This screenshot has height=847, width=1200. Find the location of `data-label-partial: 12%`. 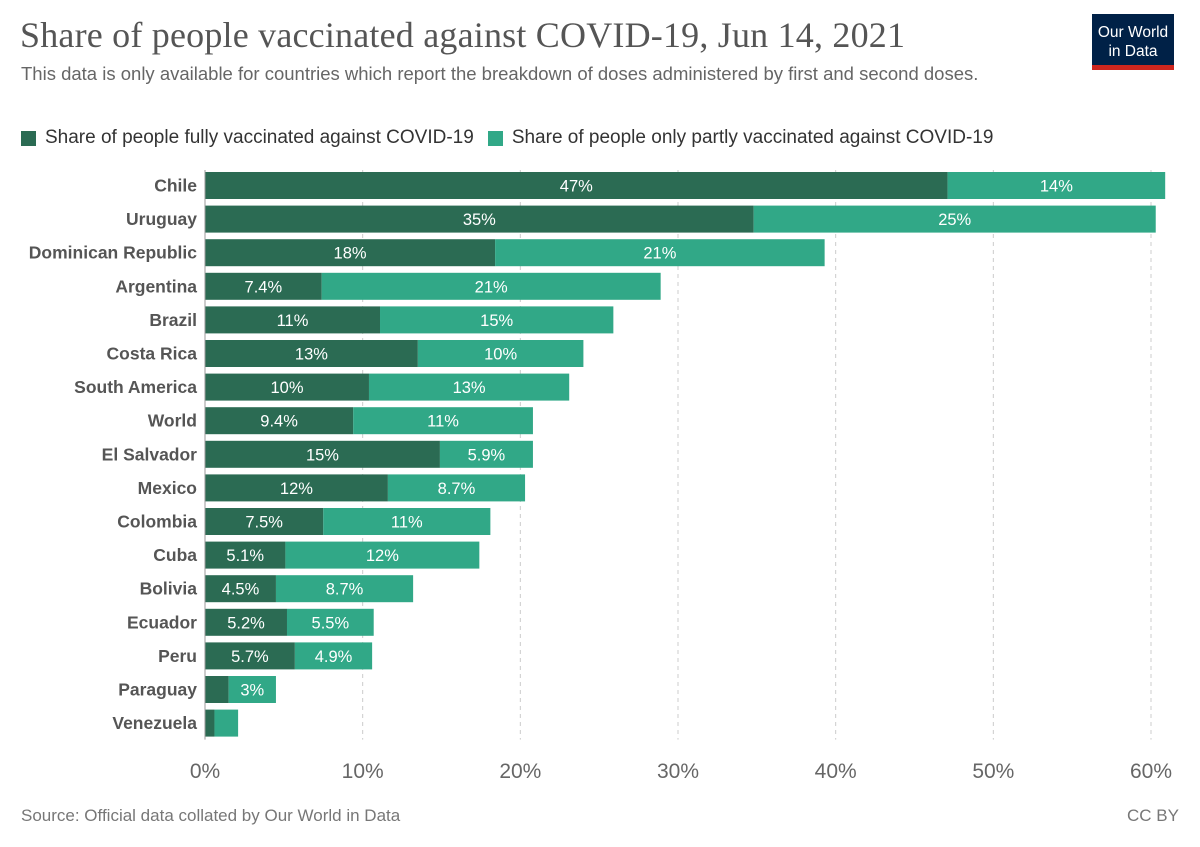

data-label-partial: 12% is located at coordinates (382, 556).